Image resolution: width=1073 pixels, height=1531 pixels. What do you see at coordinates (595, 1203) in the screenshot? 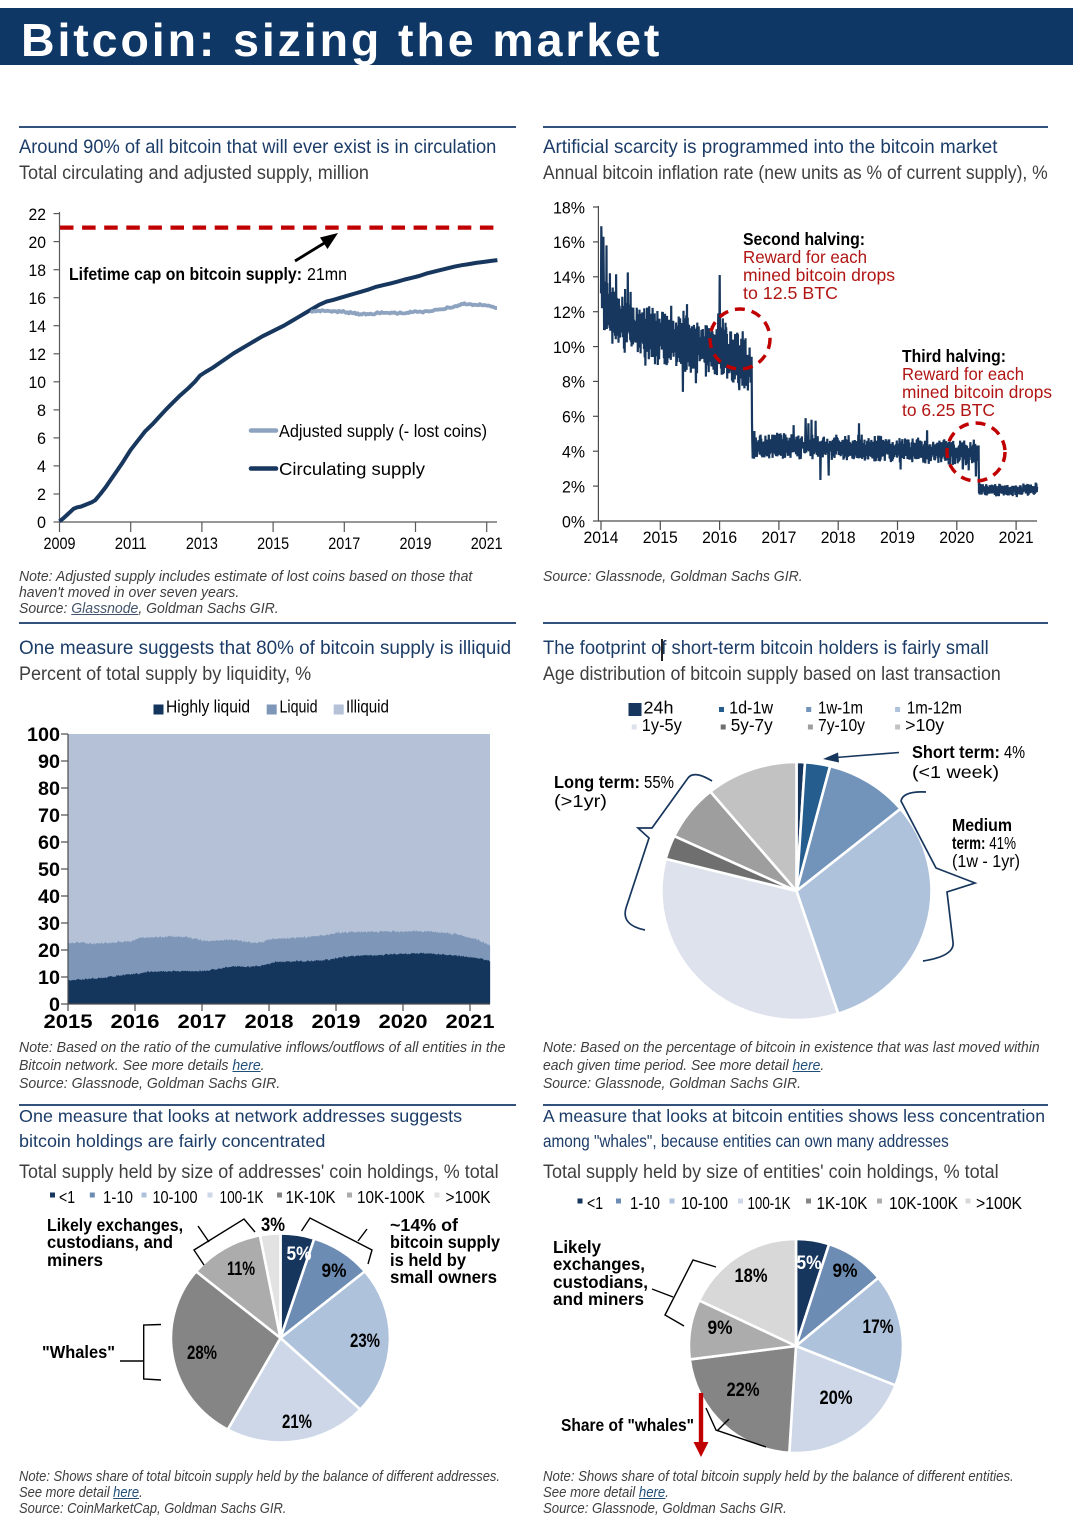
I see `svg-text: <1` at bounding box center [595, 1203].